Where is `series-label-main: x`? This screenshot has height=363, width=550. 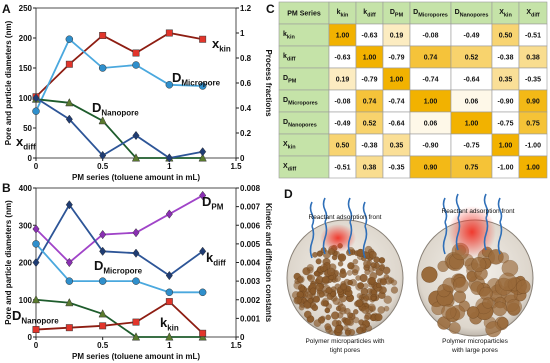 series-label-main: x is located at coordinates (20, 141).